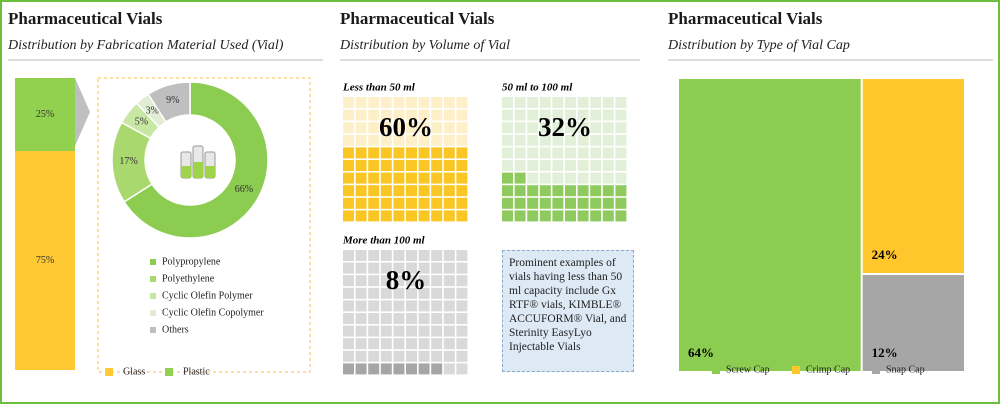 Image resolution: width=1000 pixels, height=404 pixels. I want to click on waffle-label: More than 100 ml, so click(384, 241).